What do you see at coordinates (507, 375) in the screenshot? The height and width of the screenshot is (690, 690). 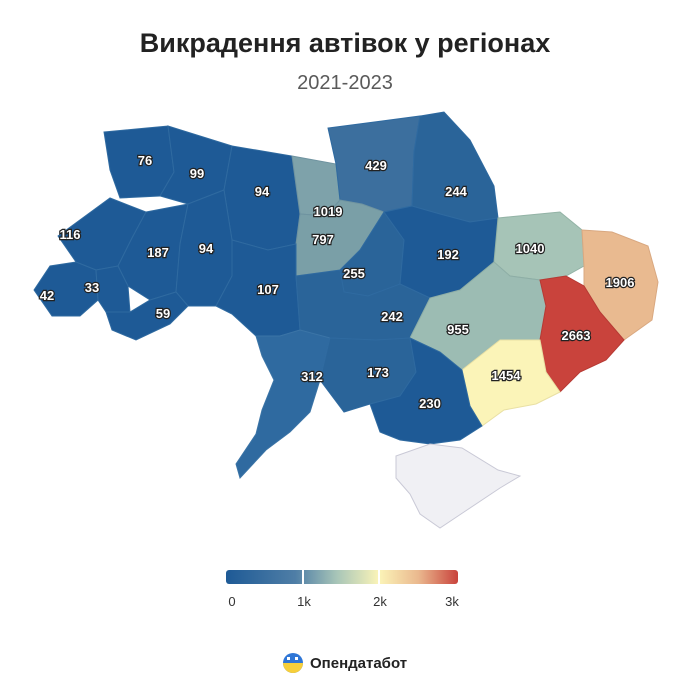 I see `region-value-label: 1454` at bounding box center [507, 375].